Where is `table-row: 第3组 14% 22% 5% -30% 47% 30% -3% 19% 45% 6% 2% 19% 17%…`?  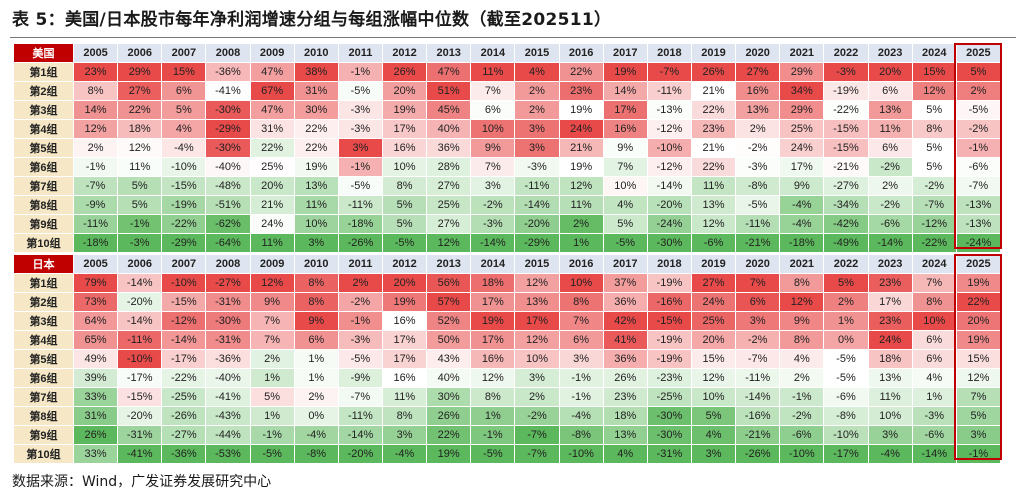
table-row: 第3组 14% 22% 5% -30% 47% 30% -3% 19% 45% 6% 2% 19% 17%… is located at coordinates (507, 110).